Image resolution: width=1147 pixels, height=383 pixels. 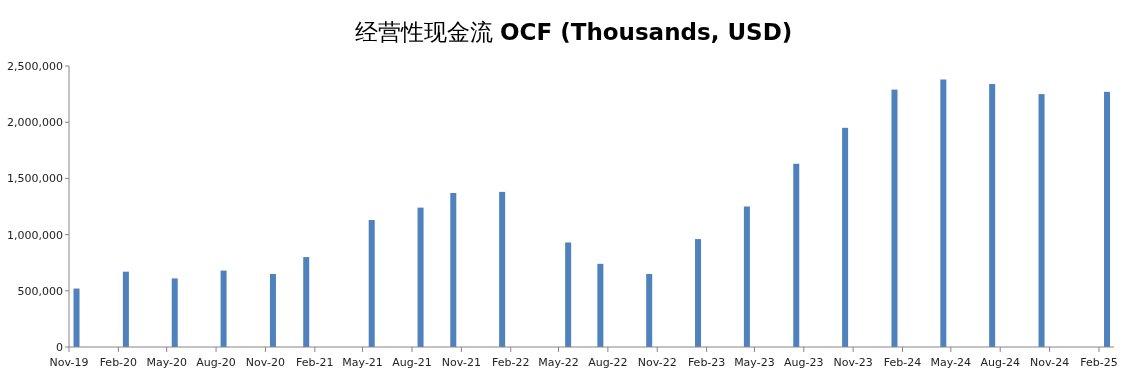 What do you see at coordinates (511, 362) in the screenshot?
I see `x-tick-label: Feb-22` at bounding box center [511, 362].